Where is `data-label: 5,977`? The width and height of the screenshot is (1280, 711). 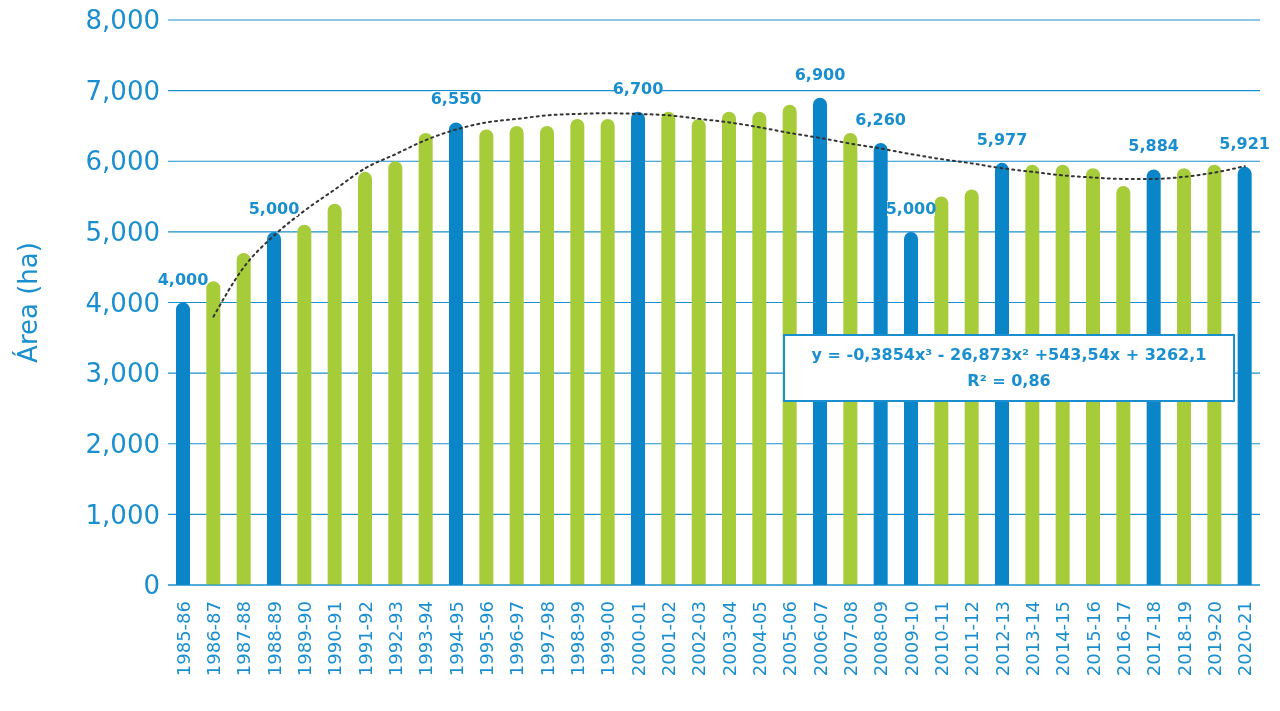
data-label: 5,977 is located at coordinates (1002, 139).